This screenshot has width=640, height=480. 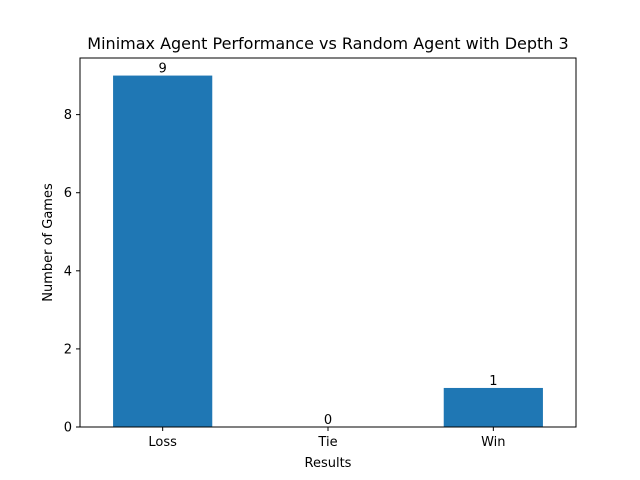 I want to click on y-tick-label-8: 8, so click(x=68, y=115).